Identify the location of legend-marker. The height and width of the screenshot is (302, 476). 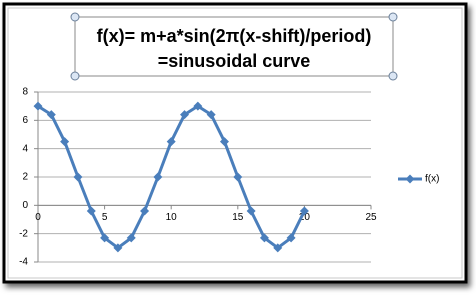
(410, 179).